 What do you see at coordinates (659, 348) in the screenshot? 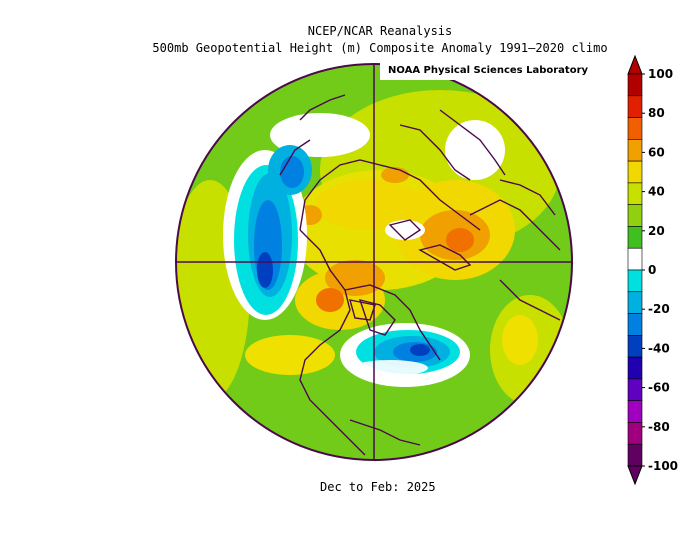
I see `colorbar-label: -40` at bounding box center [659, 348].